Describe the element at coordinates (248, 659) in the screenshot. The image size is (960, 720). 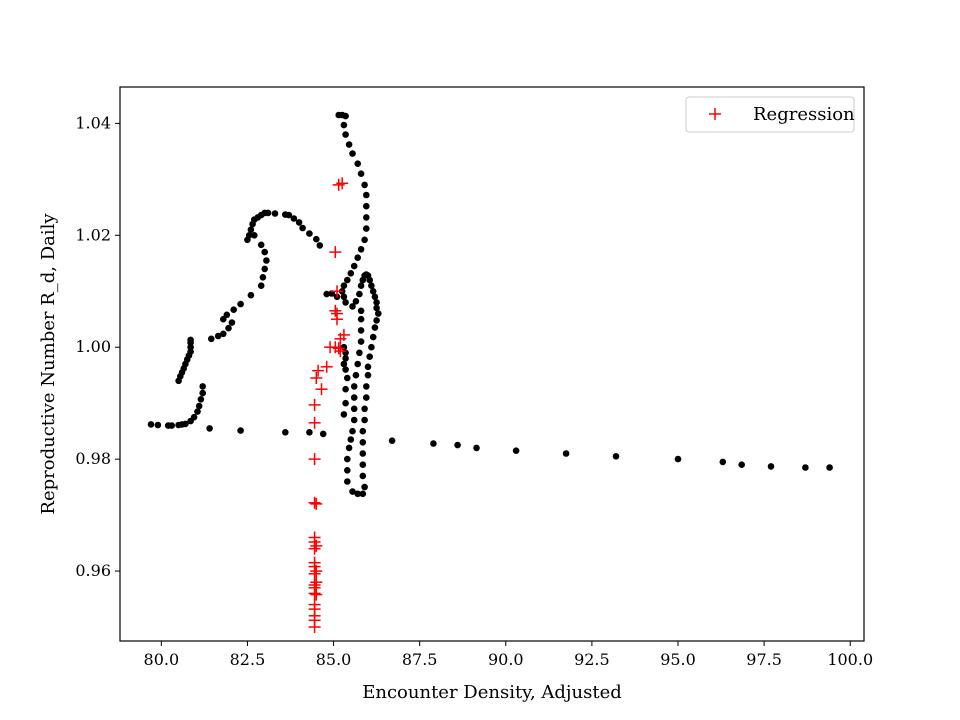
I see `x-tick-label: 82.5` at that location.